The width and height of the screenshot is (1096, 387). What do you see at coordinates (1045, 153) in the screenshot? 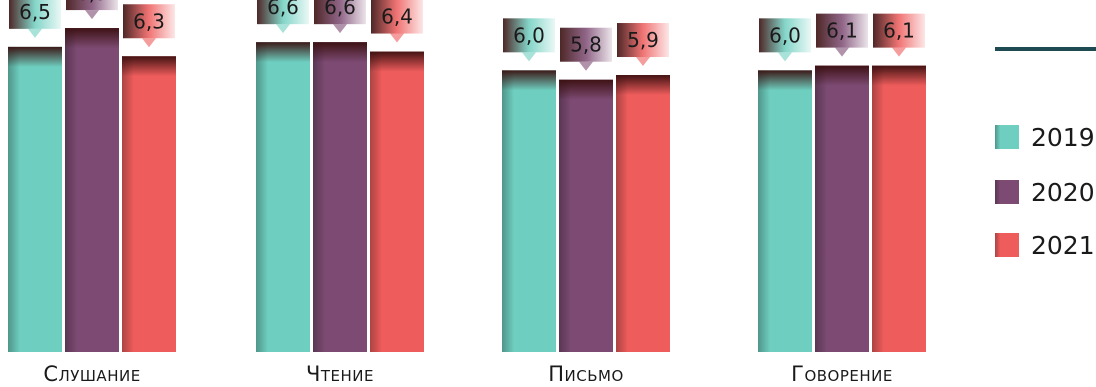
I see `legend: 2019 2020 2021` at bounding box center [1045, 153].